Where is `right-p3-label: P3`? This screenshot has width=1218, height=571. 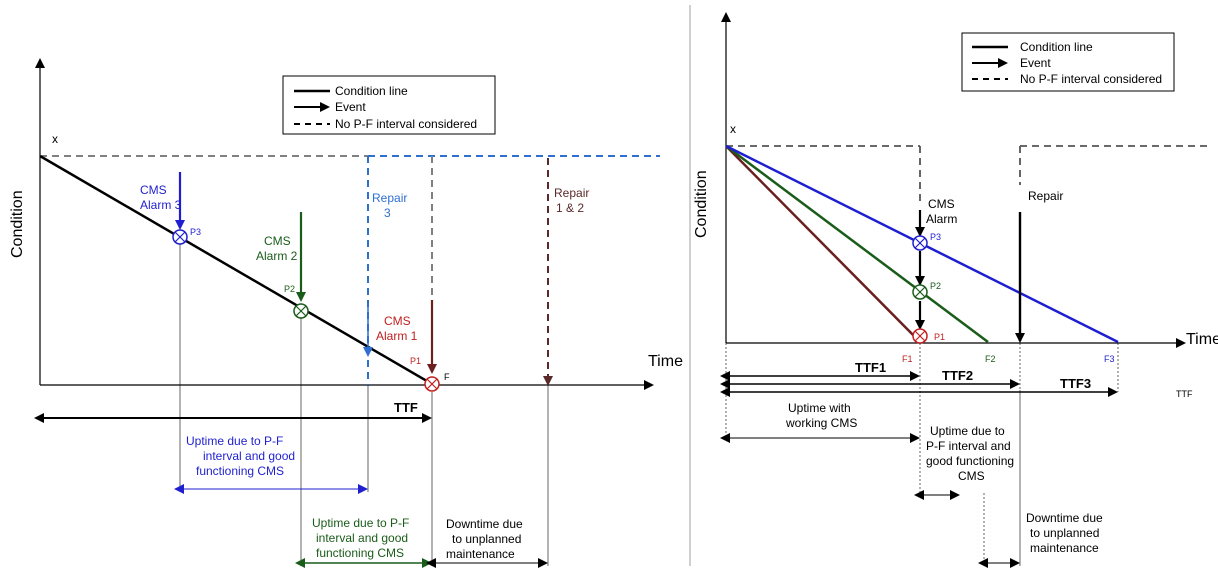 right-p3-label: P3 is located at coordinates (935, 237).